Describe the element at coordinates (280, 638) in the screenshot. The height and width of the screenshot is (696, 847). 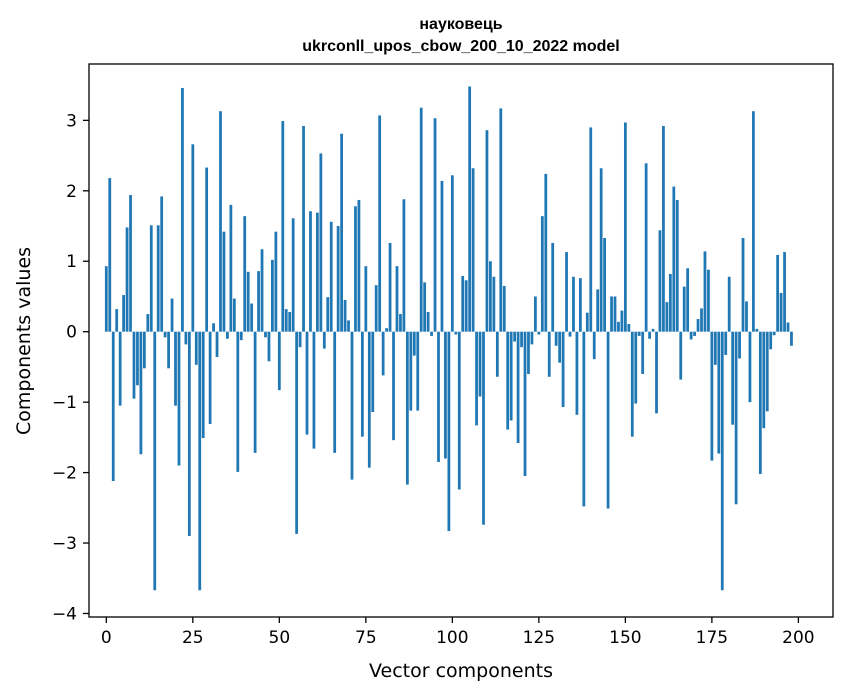
I see `x-tick-label: 50` at that location.